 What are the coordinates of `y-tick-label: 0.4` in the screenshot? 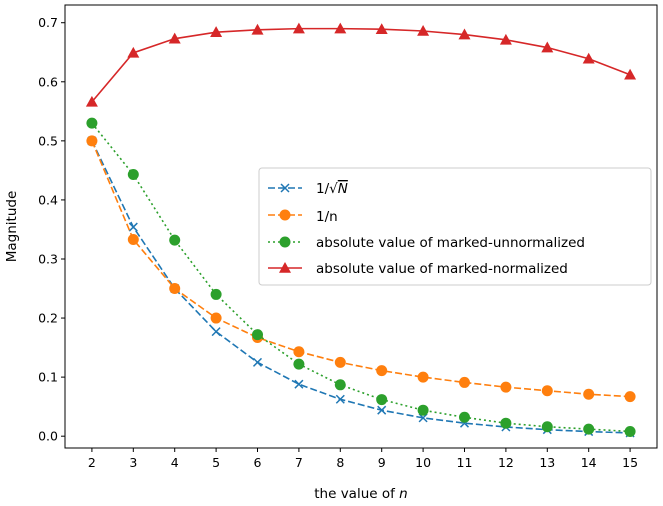 It's located at (48, 199).